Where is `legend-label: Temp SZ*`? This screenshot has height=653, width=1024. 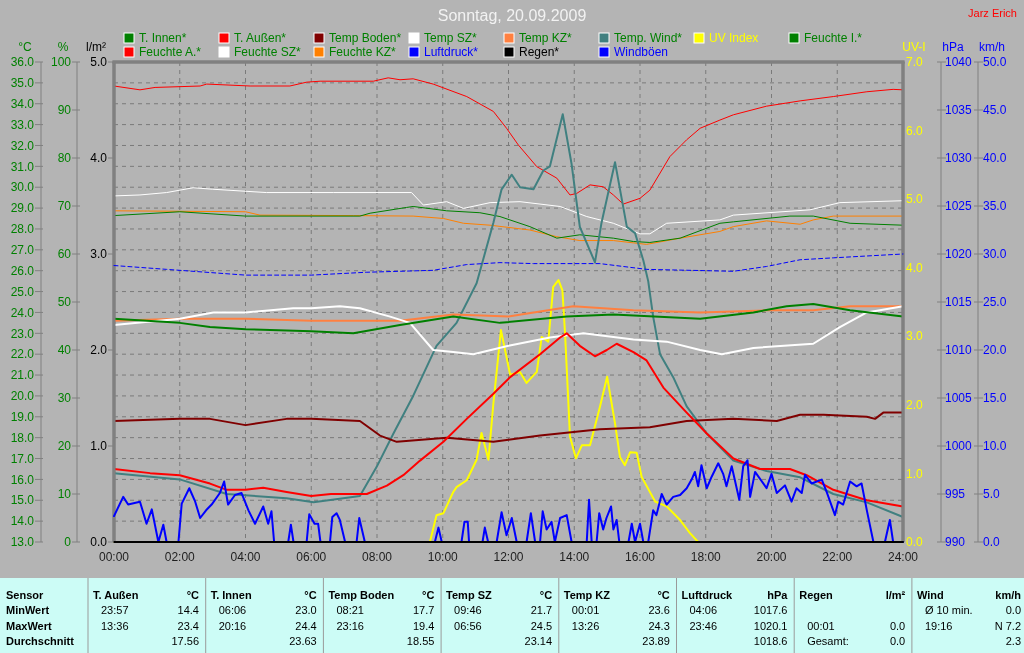 legend-label: Temp SZ* is located at coordinates (451, 38).